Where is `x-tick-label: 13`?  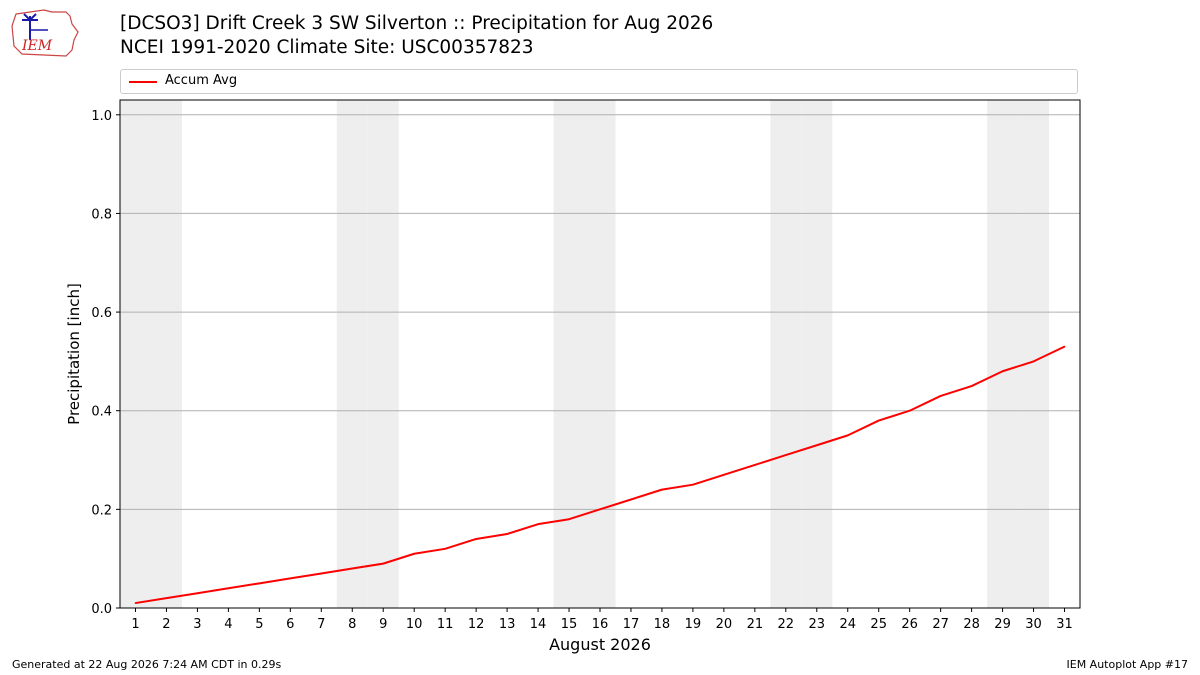 x-tick-label: 13 is located at coordinates (507, 624).